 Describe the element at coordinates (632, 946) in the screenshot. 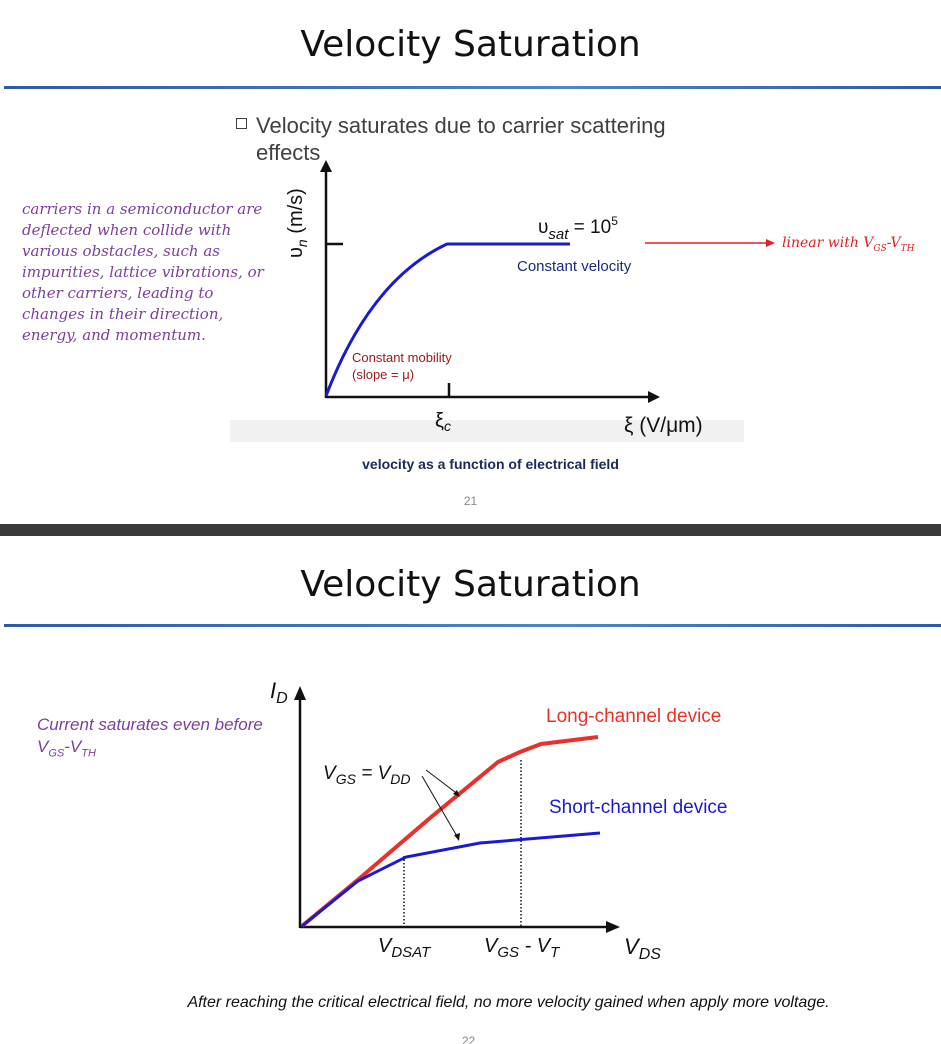

I see `vds-main: V` at that location.